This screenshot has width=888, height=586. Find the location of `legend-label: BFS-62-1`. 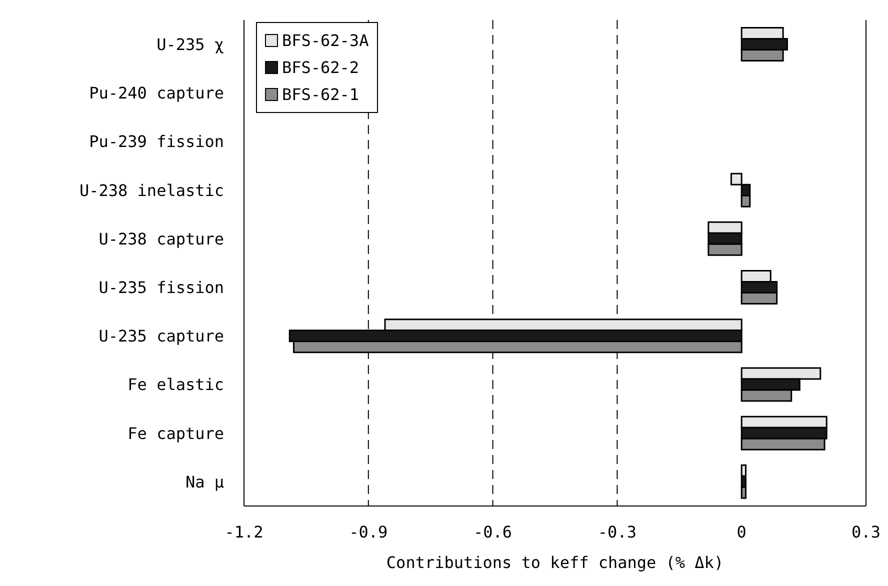

legend-label: BFS-62-1 is located at coordinates (321, 95).